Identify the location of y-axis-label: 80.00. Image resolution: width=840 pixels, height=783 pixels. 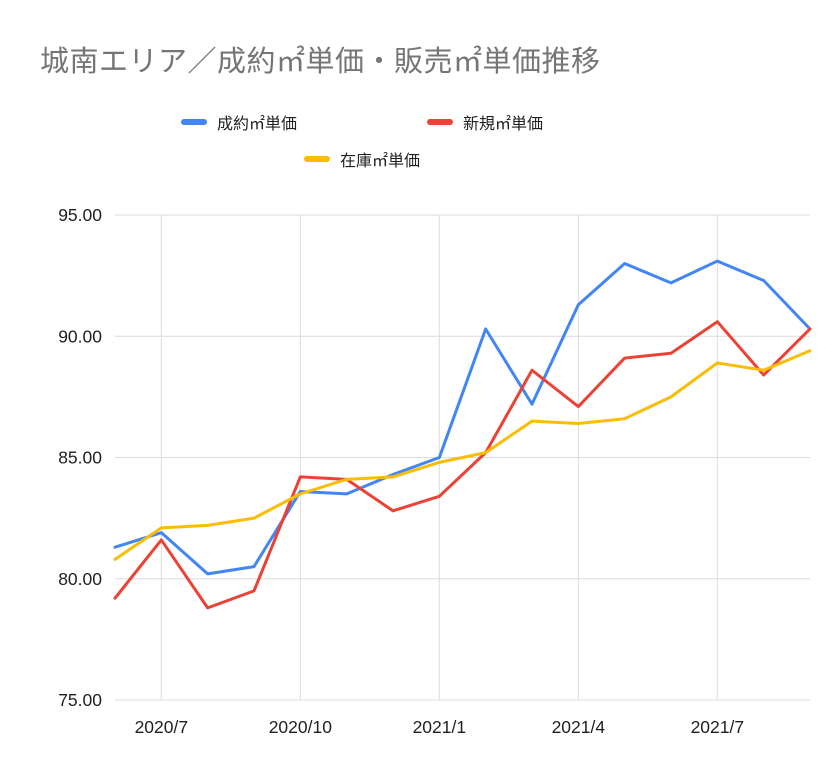
(80, 579).